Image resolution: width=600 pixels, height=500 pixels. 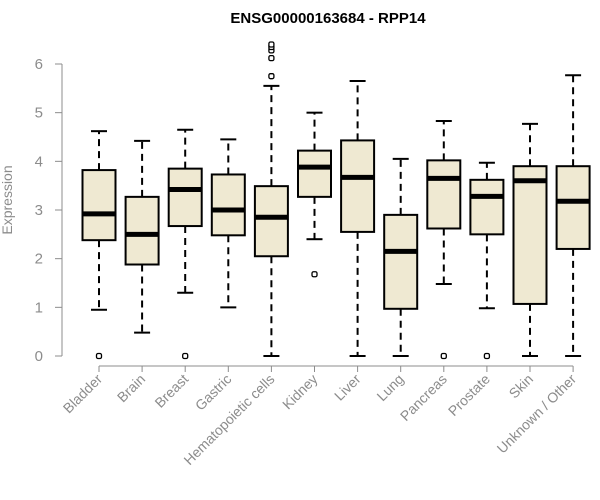 I want to click on x-tick-label: Unknown / Other, so click(x=537, y=414).